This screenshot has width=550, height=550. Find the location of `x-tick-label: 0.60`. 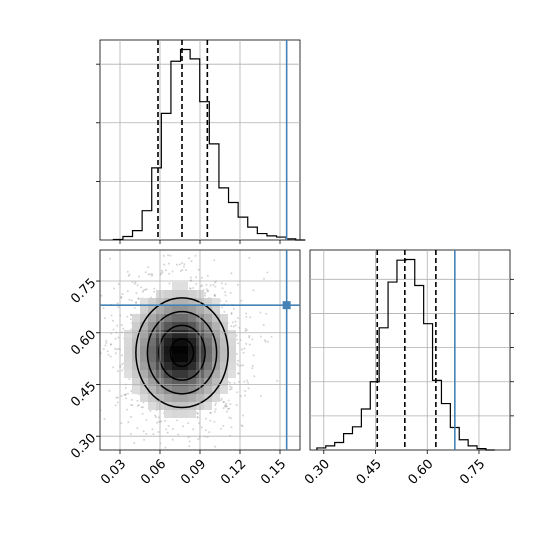

x-tick-label: 0.60 is located at coordinates (420, 472).